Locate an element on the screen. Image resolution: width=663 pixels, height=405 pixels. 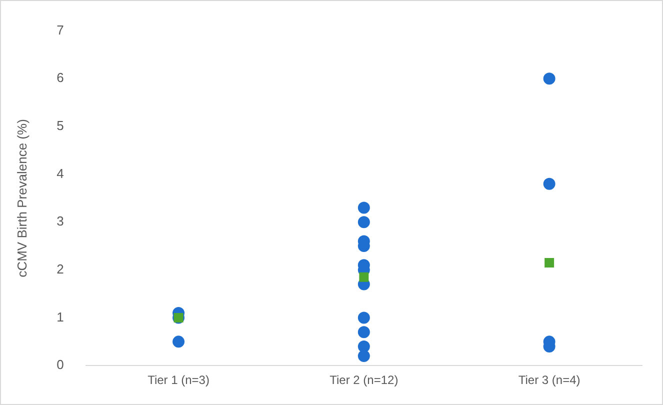
y-tick-label: 0 is located at coordinates (60, 364).